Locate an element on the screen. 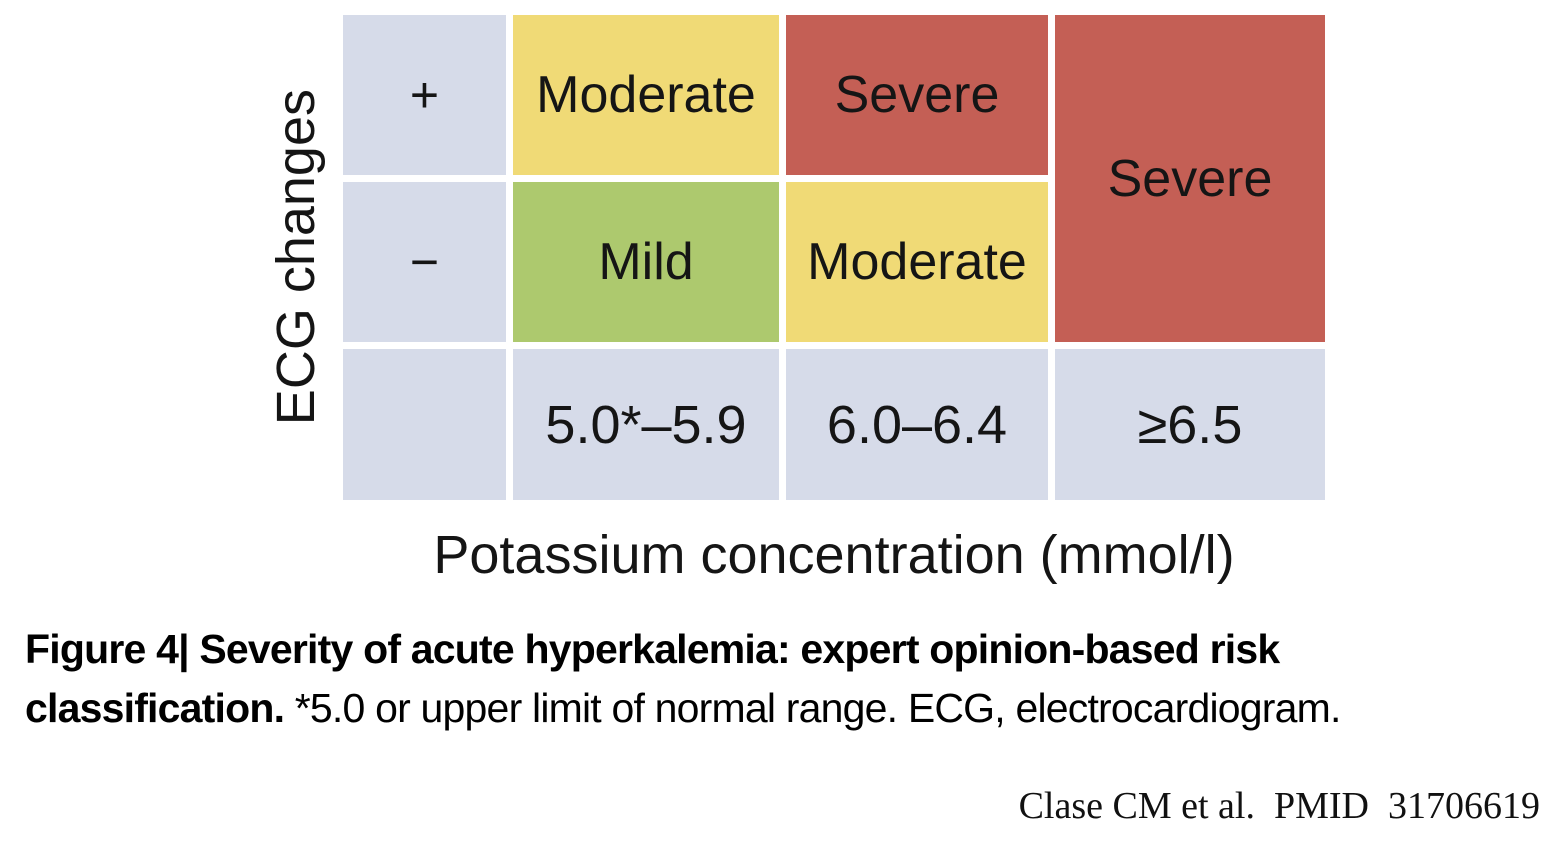 The image size is (1562, 844). cell-mild-row2: Mild is located at coordinates (646, 262).